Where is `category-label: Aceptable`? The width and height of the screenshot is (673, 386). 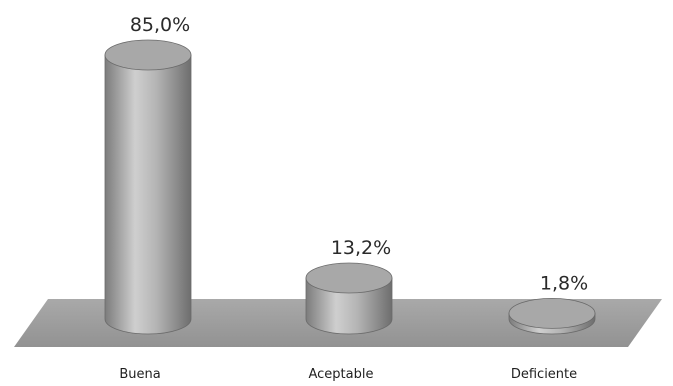 category-label: Aceptable is located at coordinates (341, 374).